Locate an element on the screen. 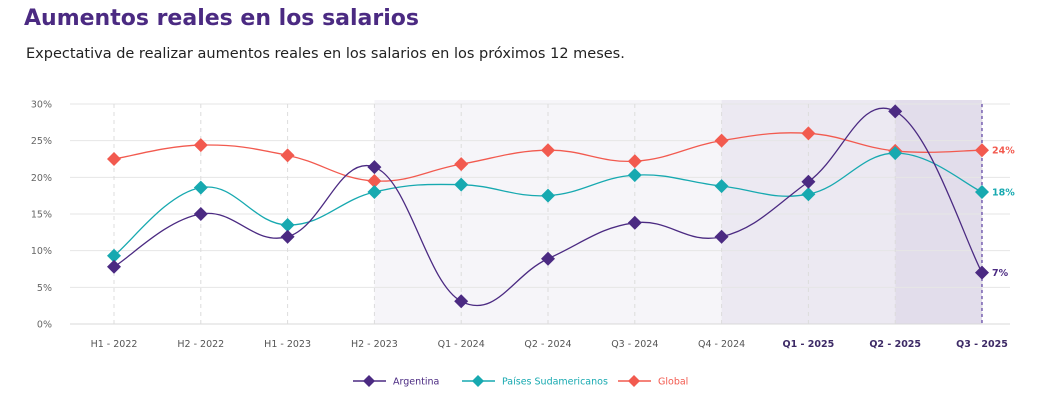 This screenshot has height=413, width=1051. x-tick-label: Q1 - 2024 is located at coordinates (461, 344).